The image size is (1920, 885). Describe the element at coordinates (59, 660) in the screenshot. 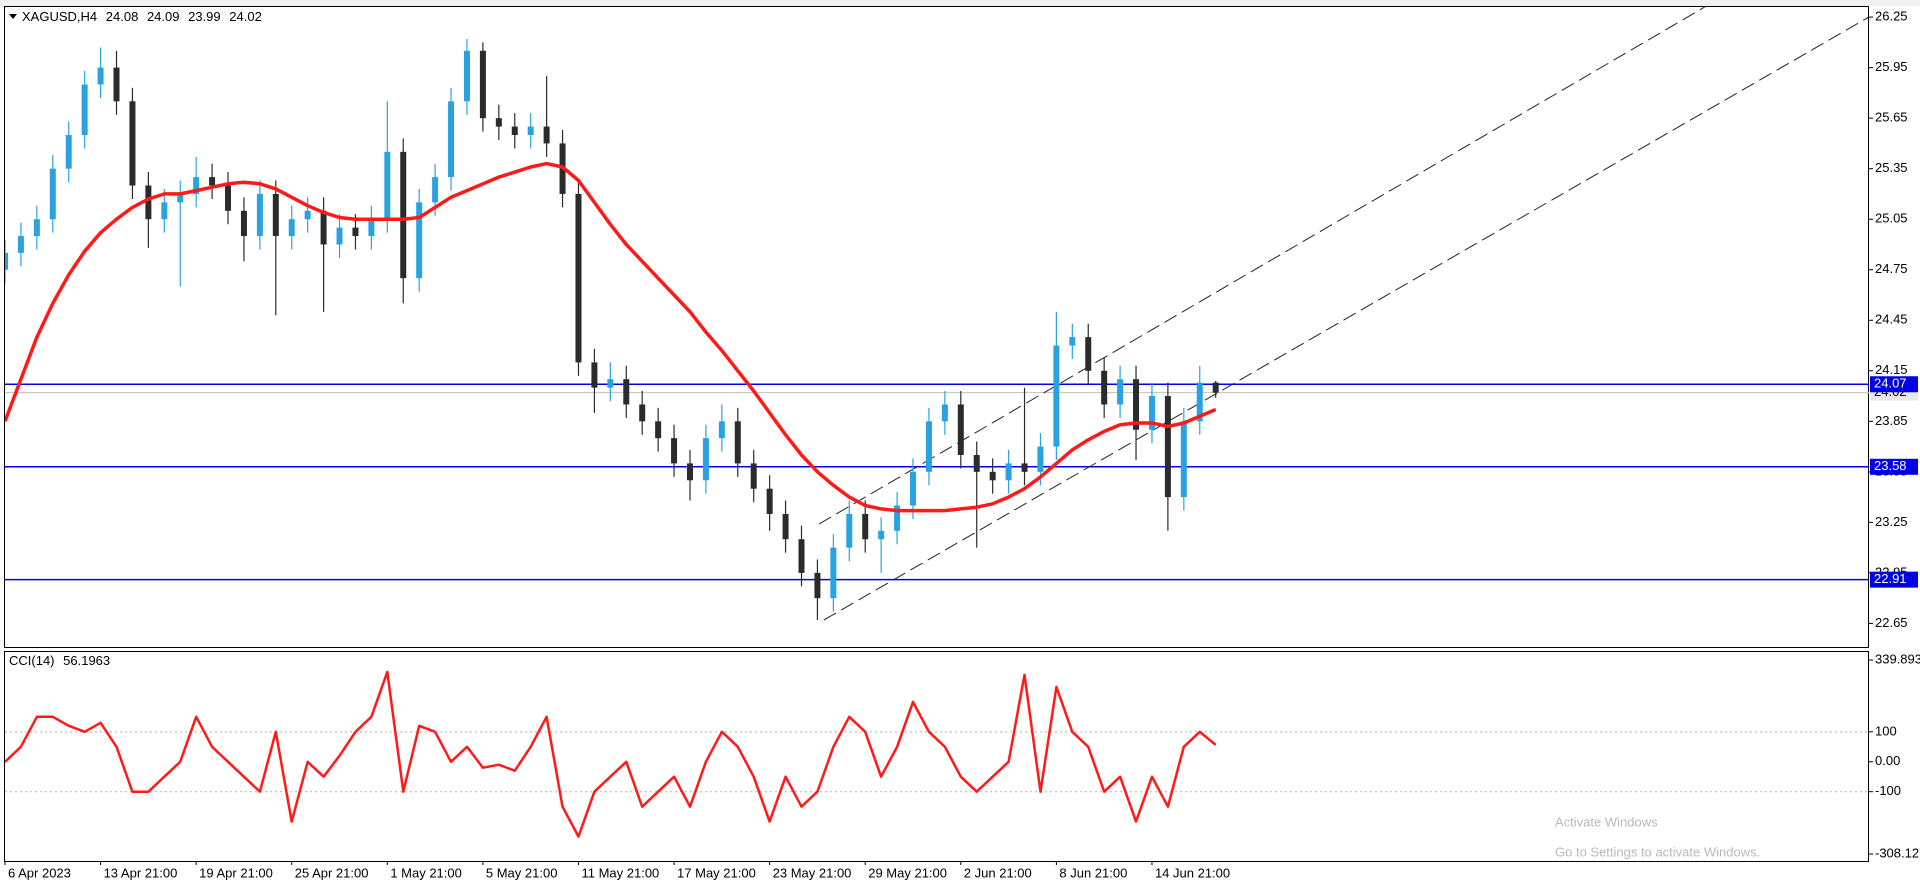

I see `cci-header: CCI(14) 56.1963` at that location.